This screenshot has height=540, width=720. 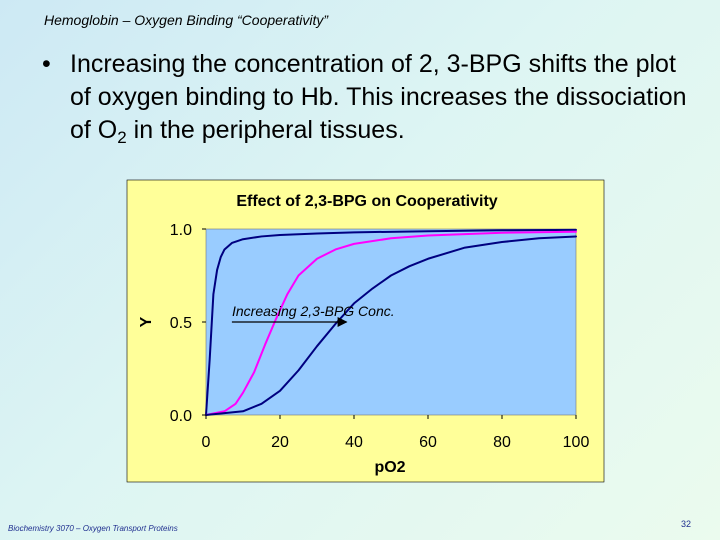 What do you see at coordinates (206, 442) in the screenshot?
I see `x-tick-label: 0` at bounding box center [206, 442].